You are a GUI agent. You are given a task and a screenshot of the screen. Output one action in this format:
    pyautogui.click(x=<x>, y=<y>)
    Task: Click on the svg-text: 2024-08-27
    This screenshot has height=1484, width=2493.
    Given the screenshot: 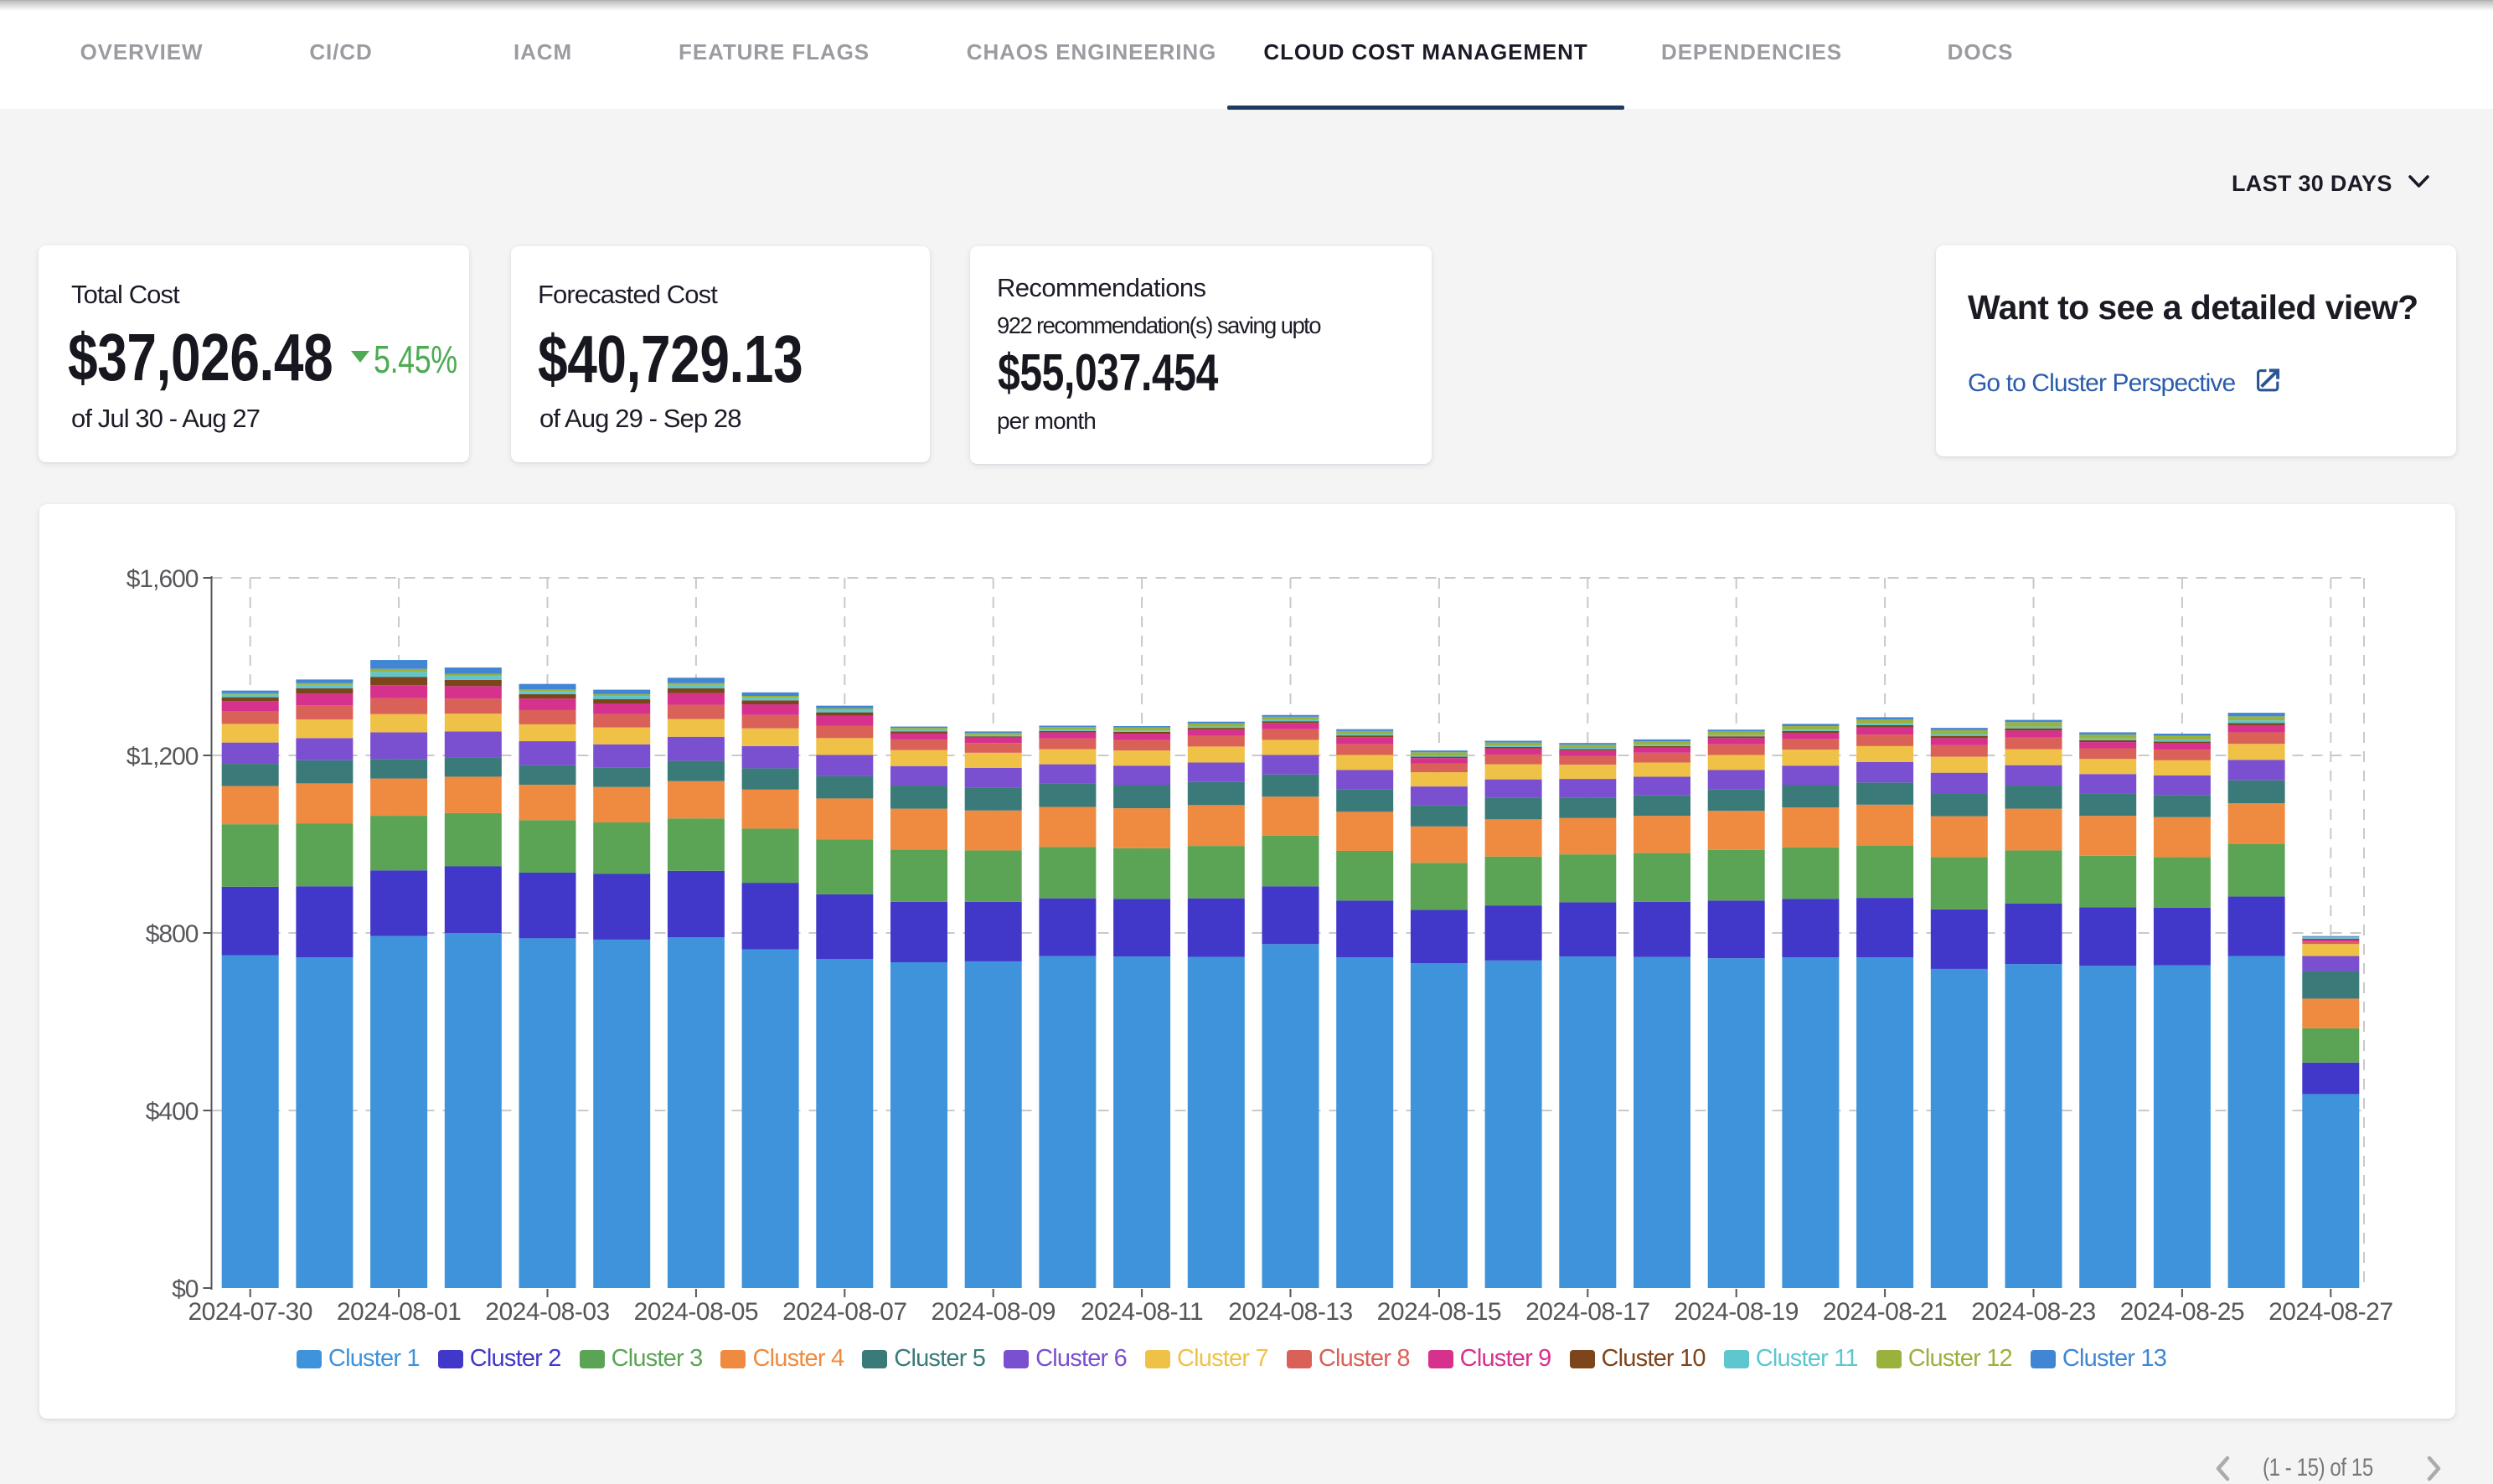 What is the action you would take?
    pyautogui.click(x=2330, y=1312)
    